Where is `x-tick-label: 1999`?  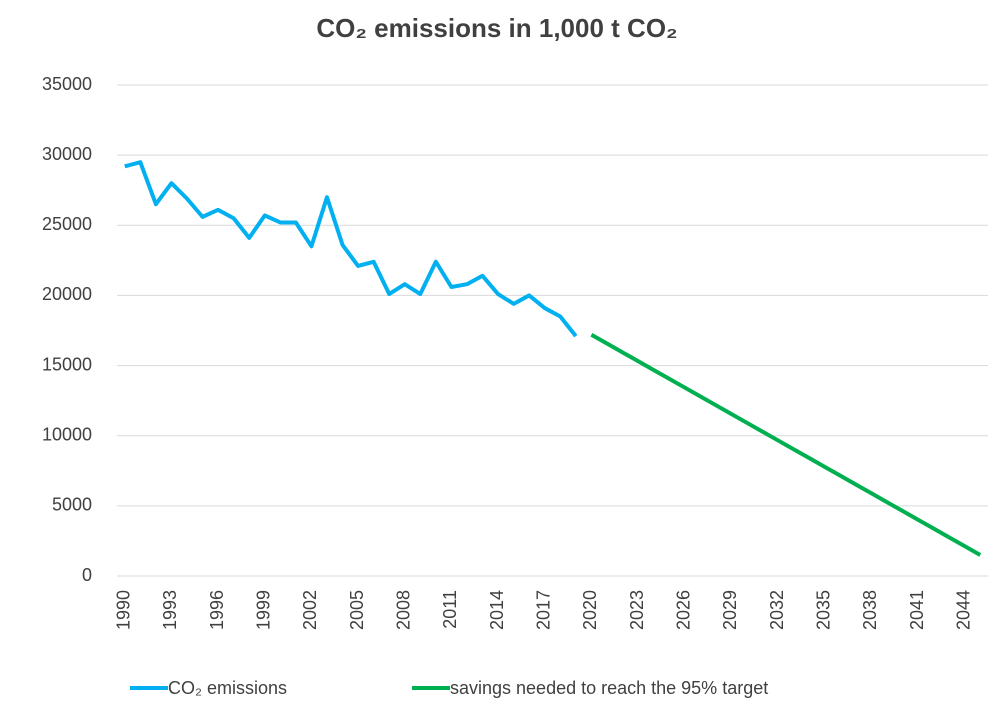
x-tick-label: 1999 is located at coordinates (264, 610).